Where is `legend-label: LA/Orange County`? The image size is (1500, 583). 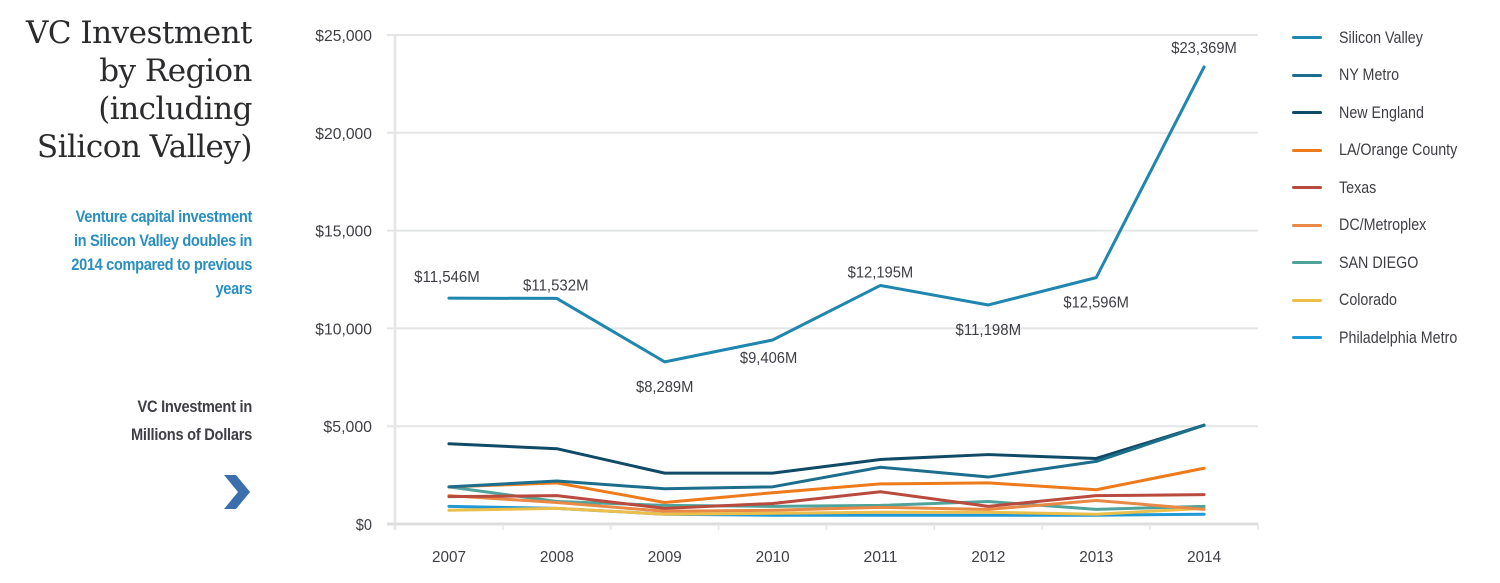
legend-label: LA/Orange County is located at coordinates (1398, 150).